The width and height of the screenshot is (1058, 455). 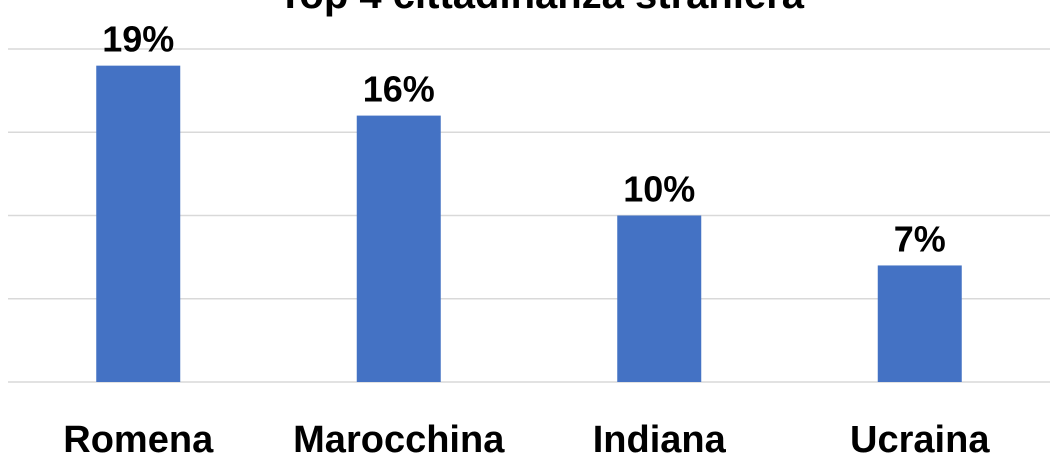 I want to click on bar-indiana, so click(x=659, y=298).